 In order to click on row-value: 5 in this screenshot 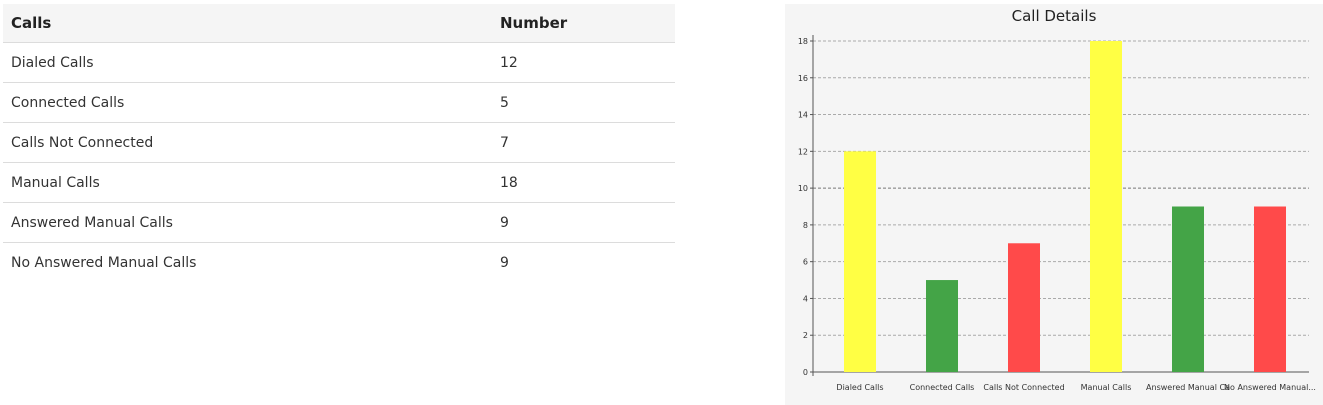, I will do `click(583, 102)`.